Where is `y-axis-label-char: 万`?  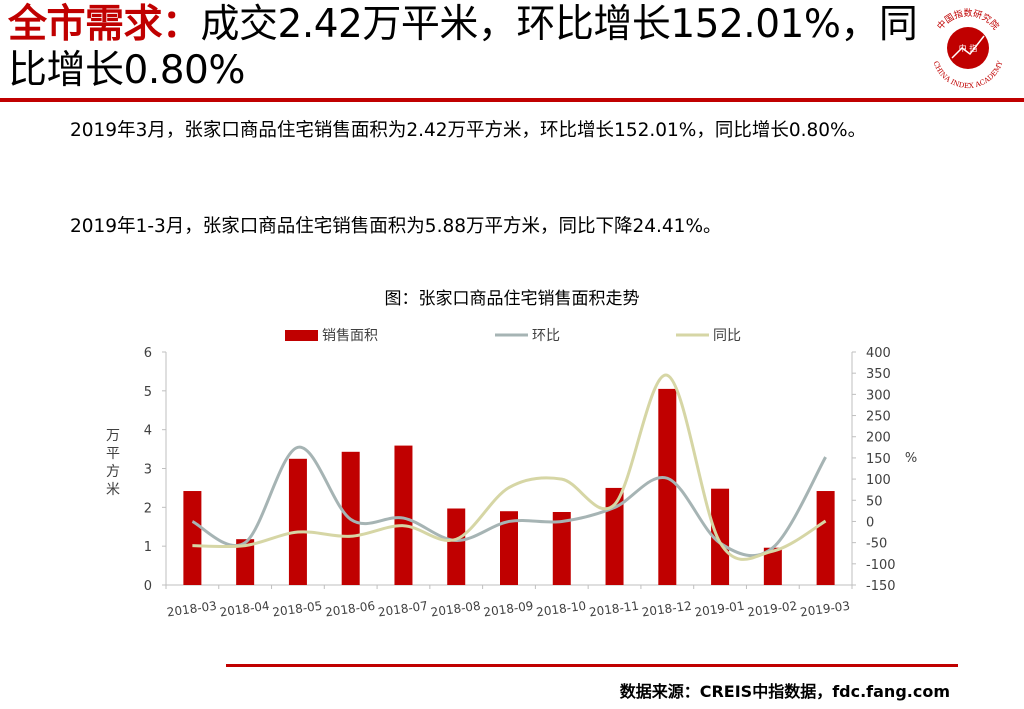 y-axis-label-char: 万 is located at coordinates (113, 436).